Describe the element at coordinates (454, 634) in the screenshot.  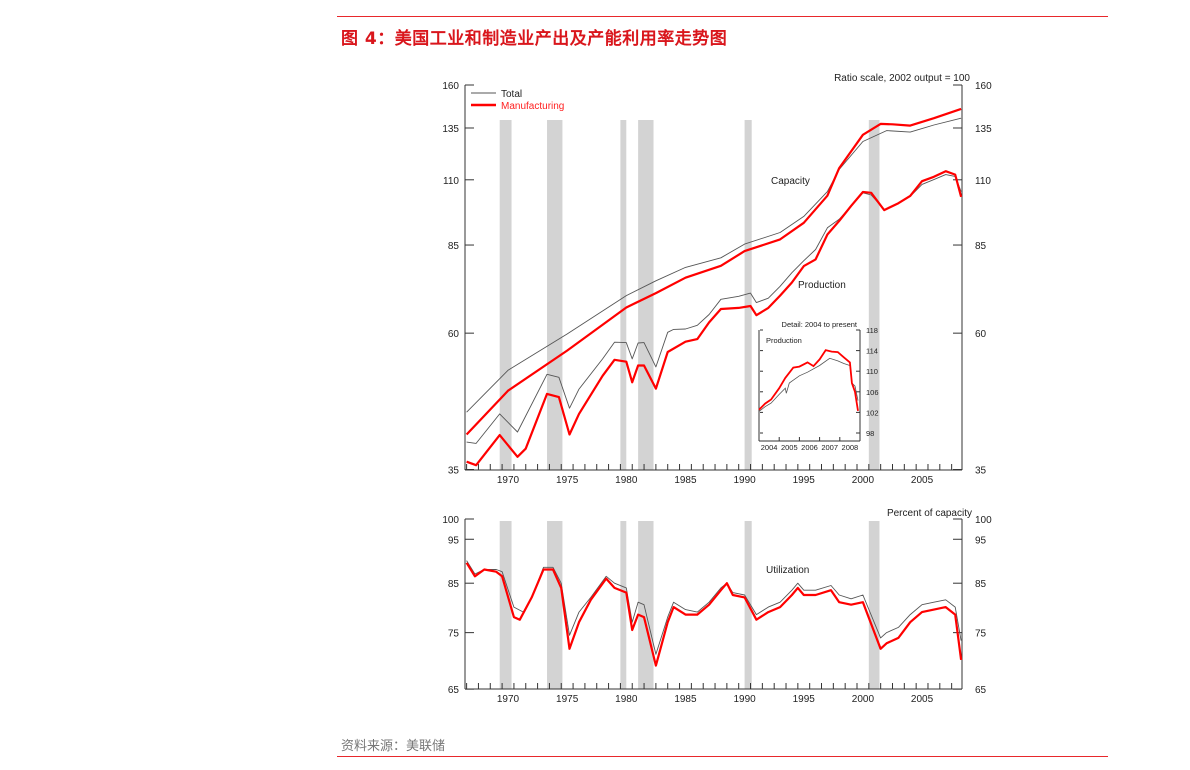
I see `y-tick-label-left: 75` at that location.